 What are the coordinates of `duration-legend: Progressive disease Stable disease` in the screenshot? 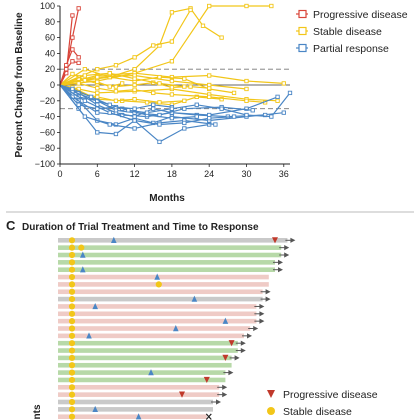 It's located at (338, 402).